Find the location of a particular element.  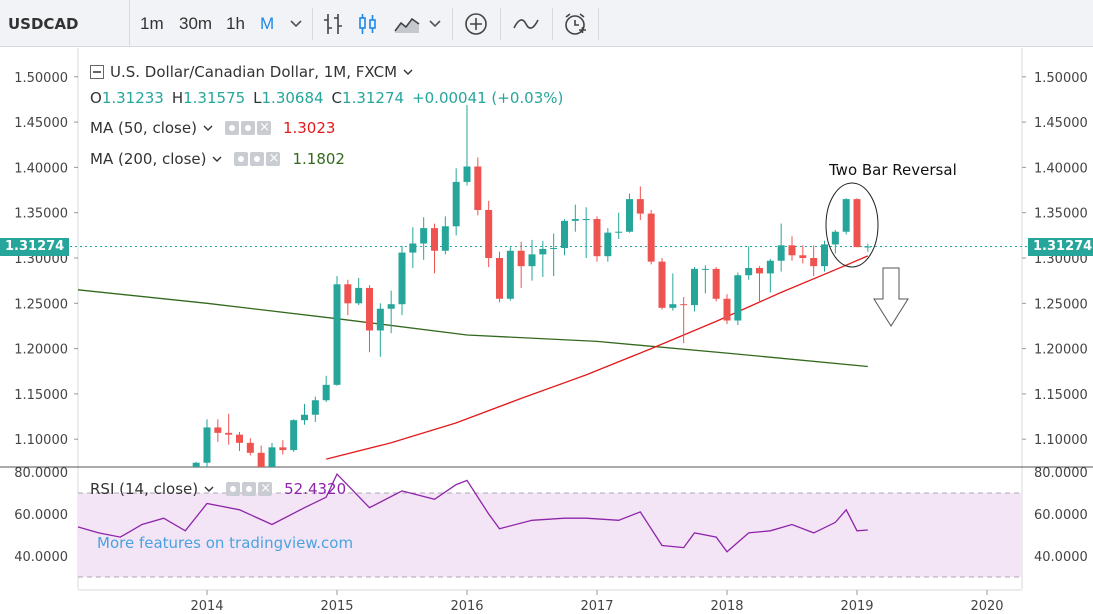

x-tick-label: 2020 is located at coordinates (986, 606).